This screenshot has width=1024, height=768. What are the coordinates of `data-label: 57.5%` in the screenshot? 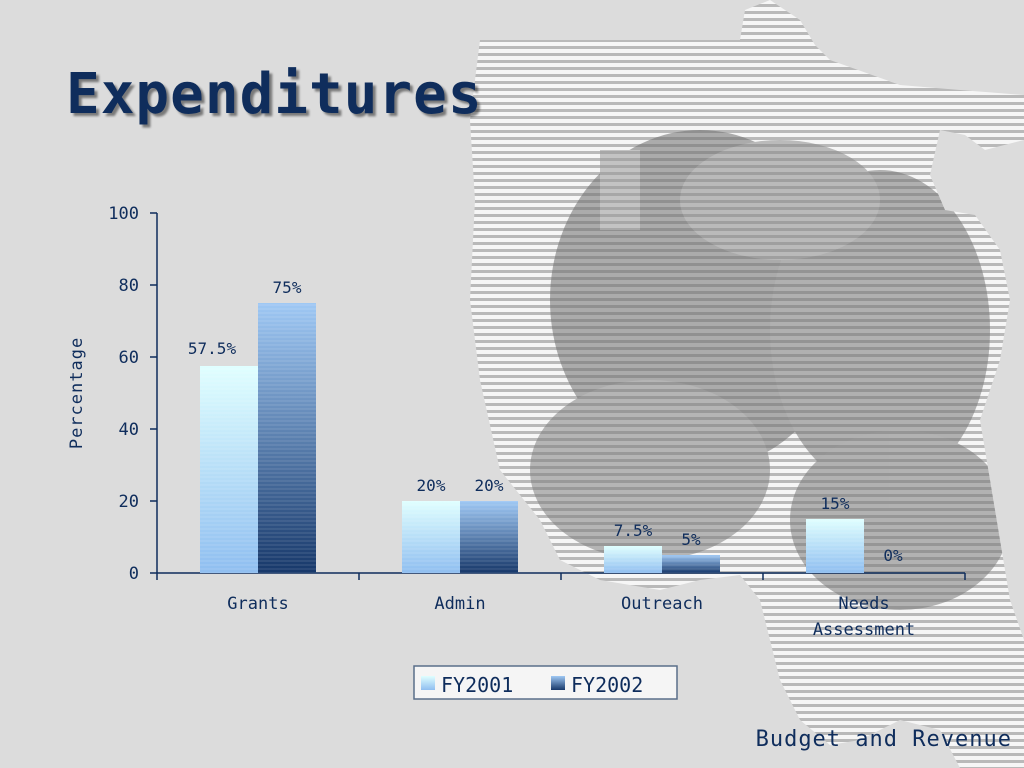 It's located at (212, 348).